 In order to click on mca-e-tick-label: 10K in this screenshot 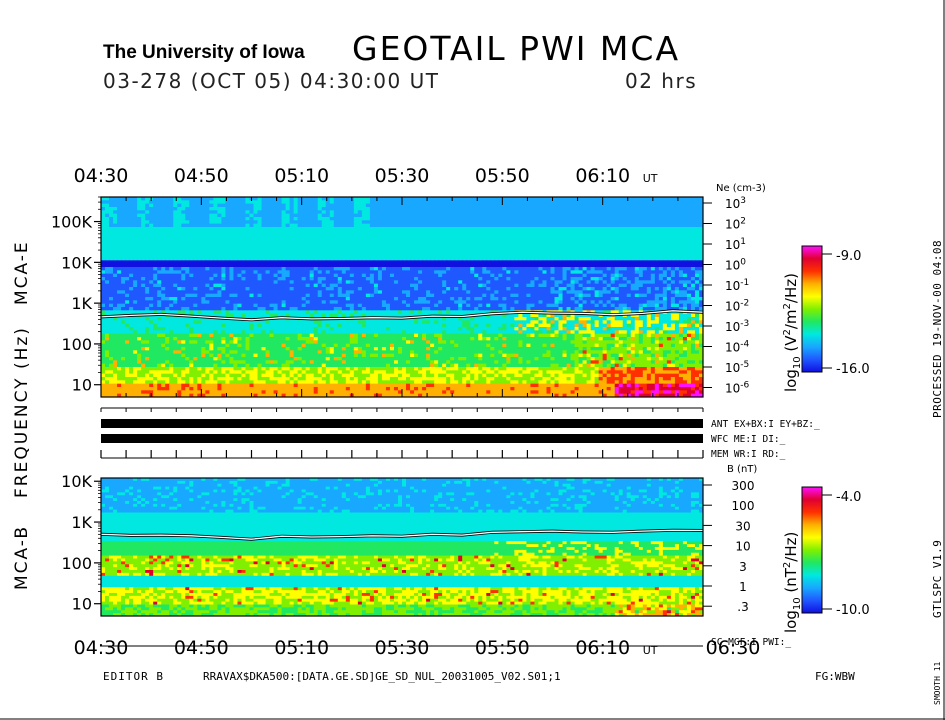, I will do `click(76, 262)`.